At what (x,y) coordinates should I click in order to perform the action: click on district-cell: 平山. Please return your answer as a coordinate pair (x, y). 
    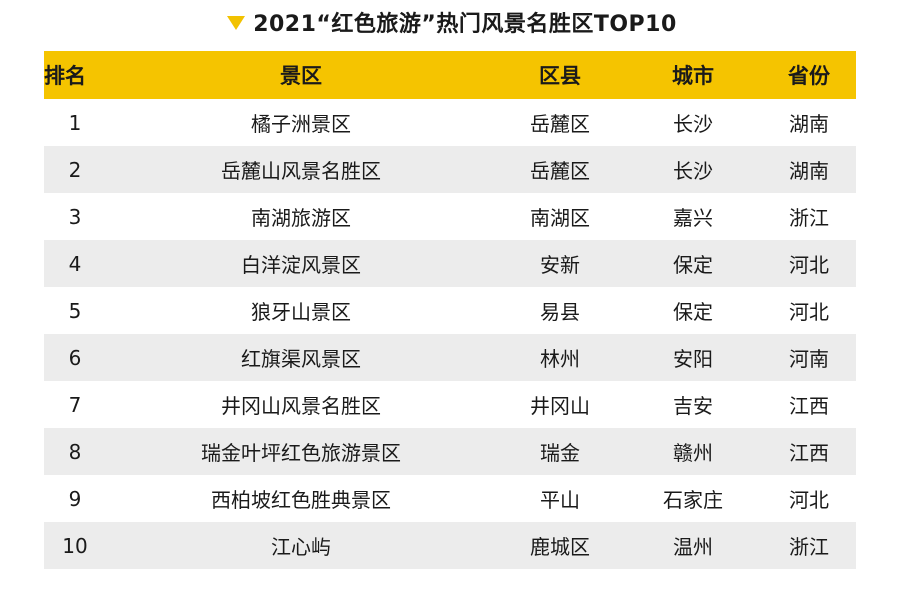
    Looking at the image, I should click on (560, 498).